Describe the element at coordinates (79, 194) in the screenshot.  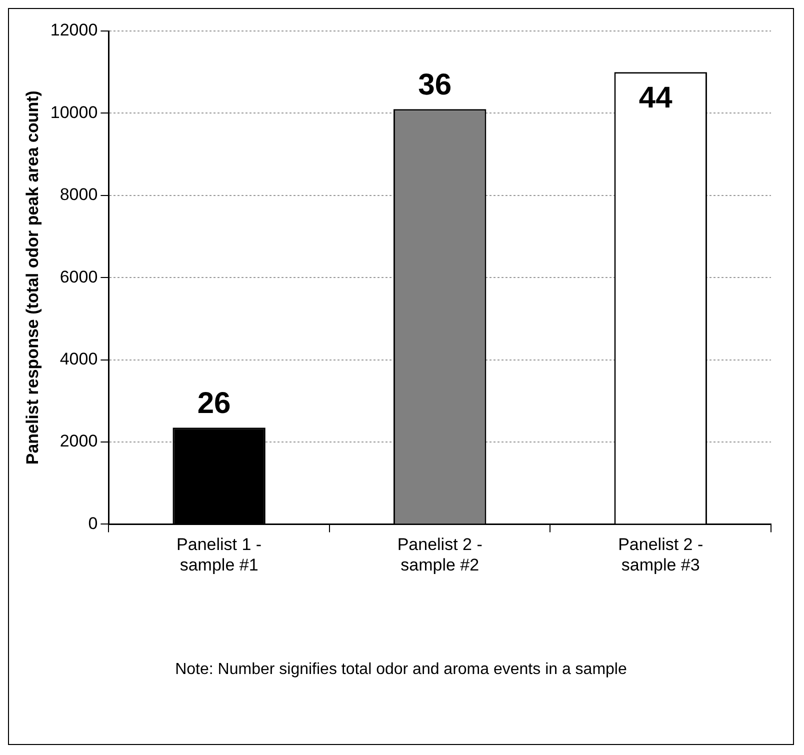
I see `y-tick-label: 8000` at that location.